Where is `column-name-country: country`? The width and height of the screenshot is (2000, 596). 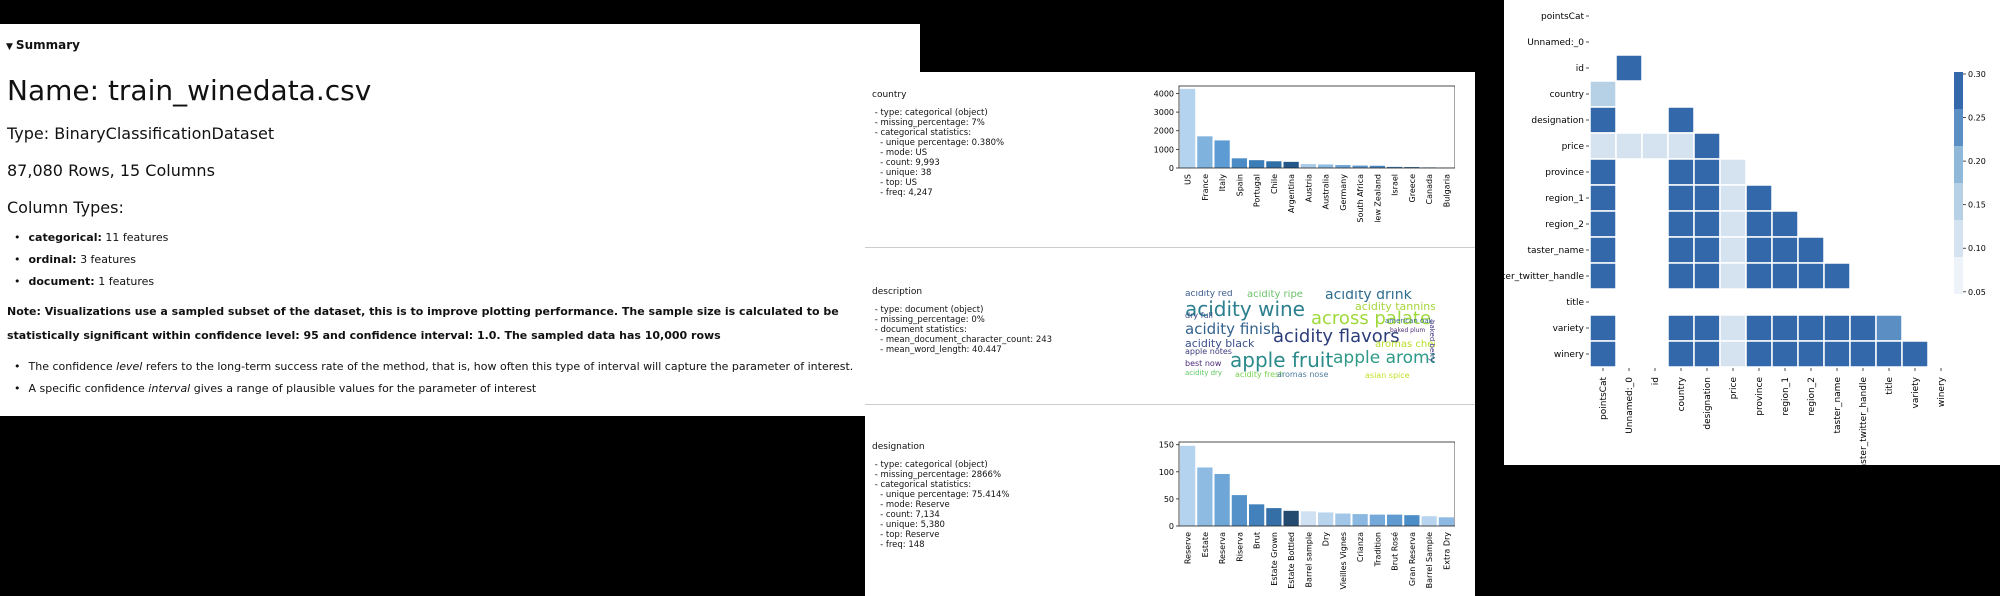 column-name-country: country is located at coordinates (889, 95).